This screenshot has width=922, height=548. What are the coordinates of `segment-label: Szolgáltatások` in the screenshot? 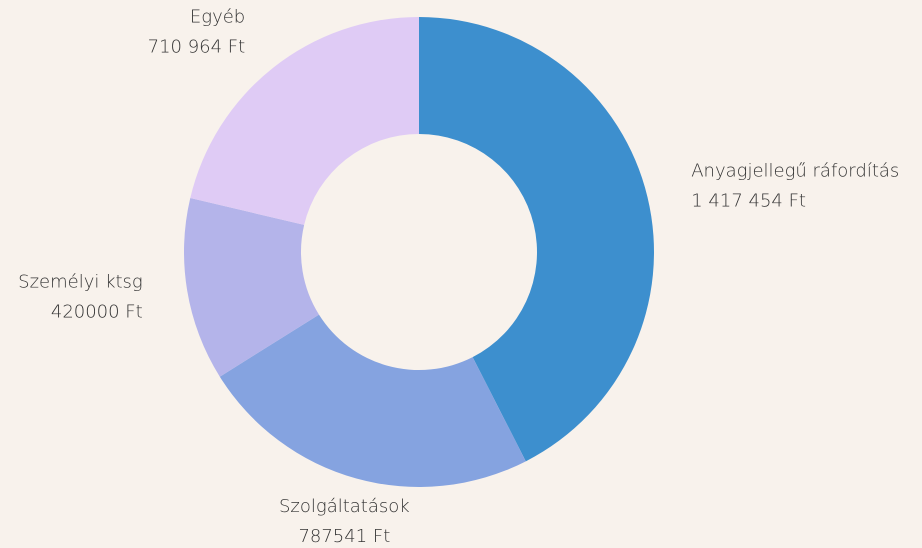 It's located at (344, 506).